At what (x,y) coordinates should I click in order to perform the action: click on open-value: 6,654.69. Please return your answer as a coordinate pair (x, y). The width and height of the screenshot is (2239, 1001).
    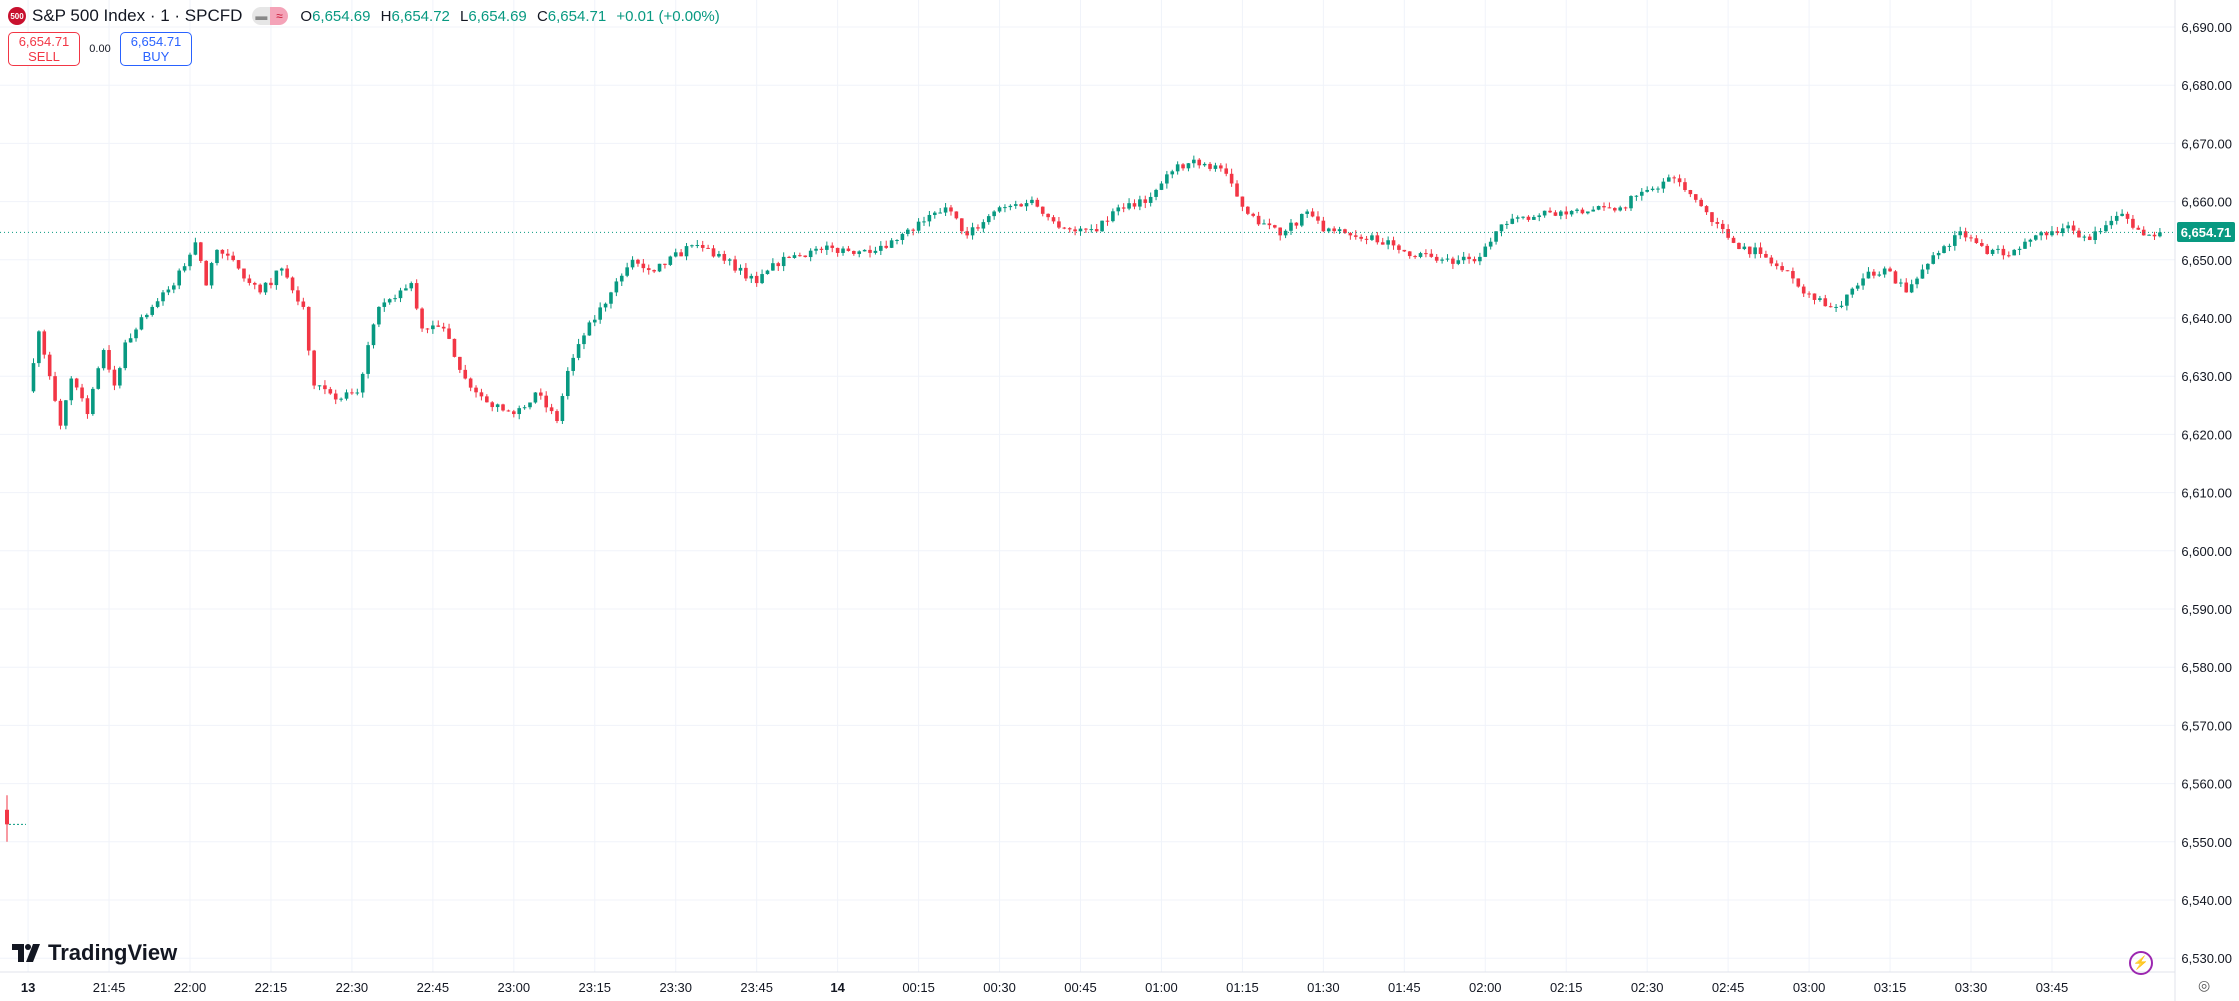
    Looking at the image, I should click on (341, 16).